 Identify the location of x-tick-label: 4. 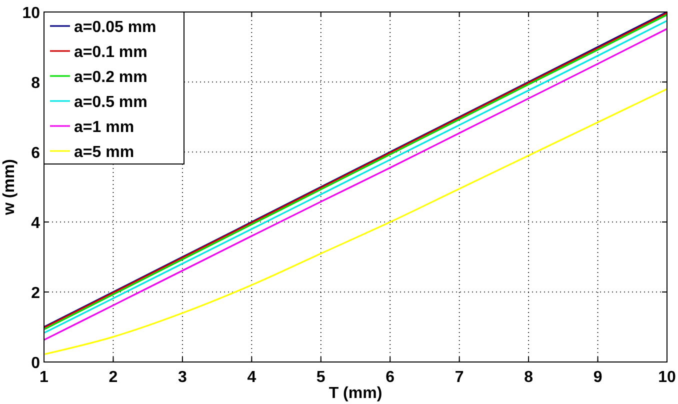
(251, 377).